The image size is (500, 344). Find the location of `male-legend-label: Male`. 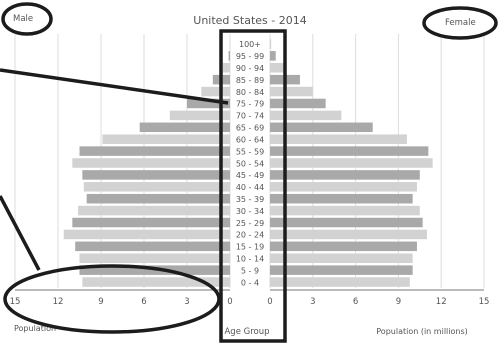

male-legend-label: Male is located at coordinates (23, 19).